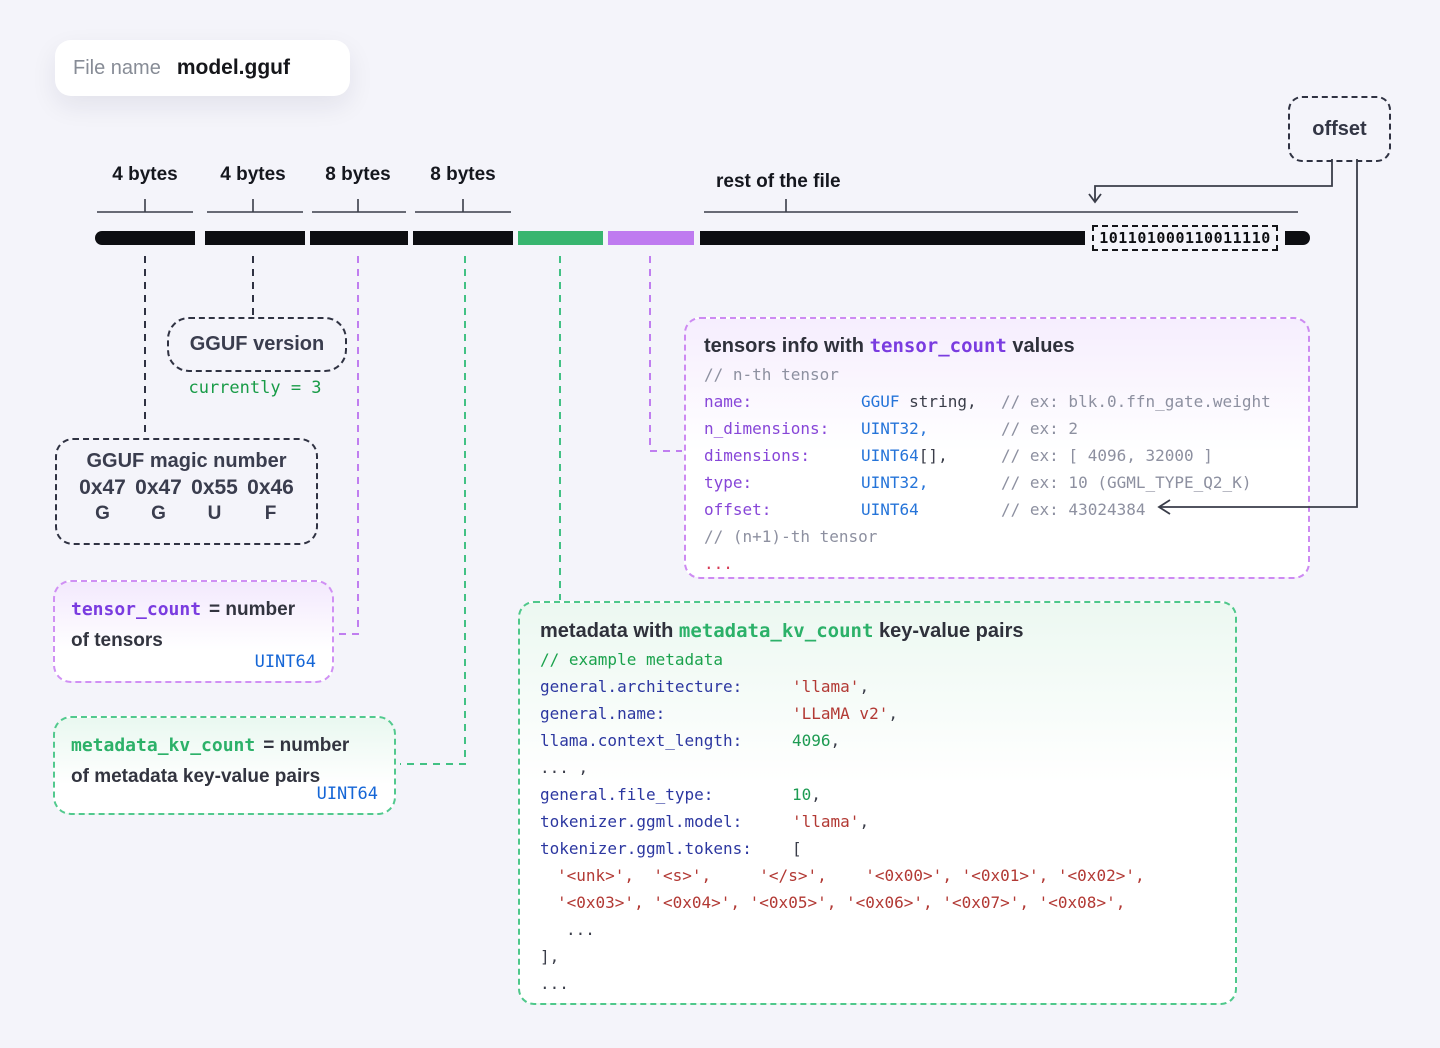 Image resolution: width=1440 pixels, height=1048 pixels. I want to click on gguf-version-title: GGUF version, so click(257, 344).